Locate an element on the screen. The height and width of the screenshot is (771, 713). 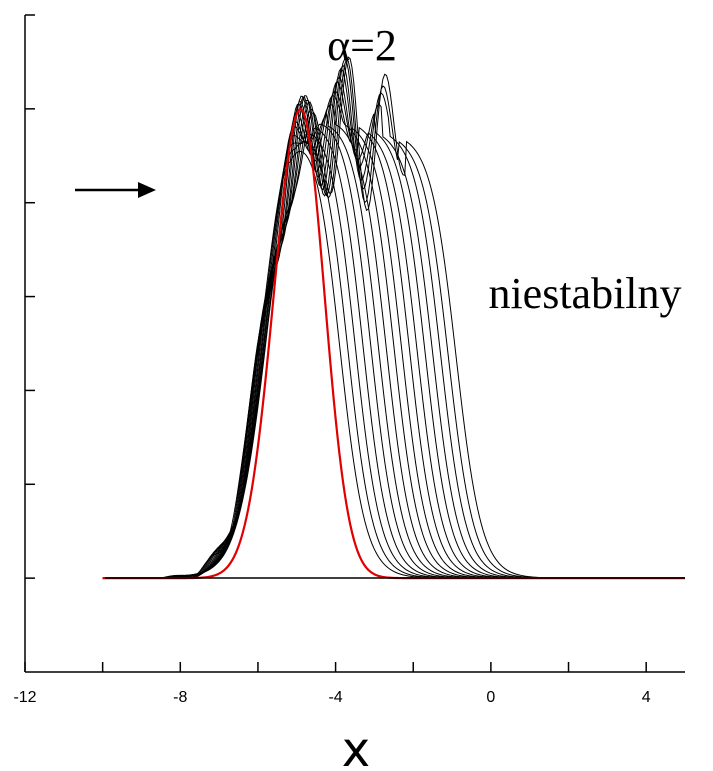
x-tick-label: -8 is located at coordinates (180, 697).